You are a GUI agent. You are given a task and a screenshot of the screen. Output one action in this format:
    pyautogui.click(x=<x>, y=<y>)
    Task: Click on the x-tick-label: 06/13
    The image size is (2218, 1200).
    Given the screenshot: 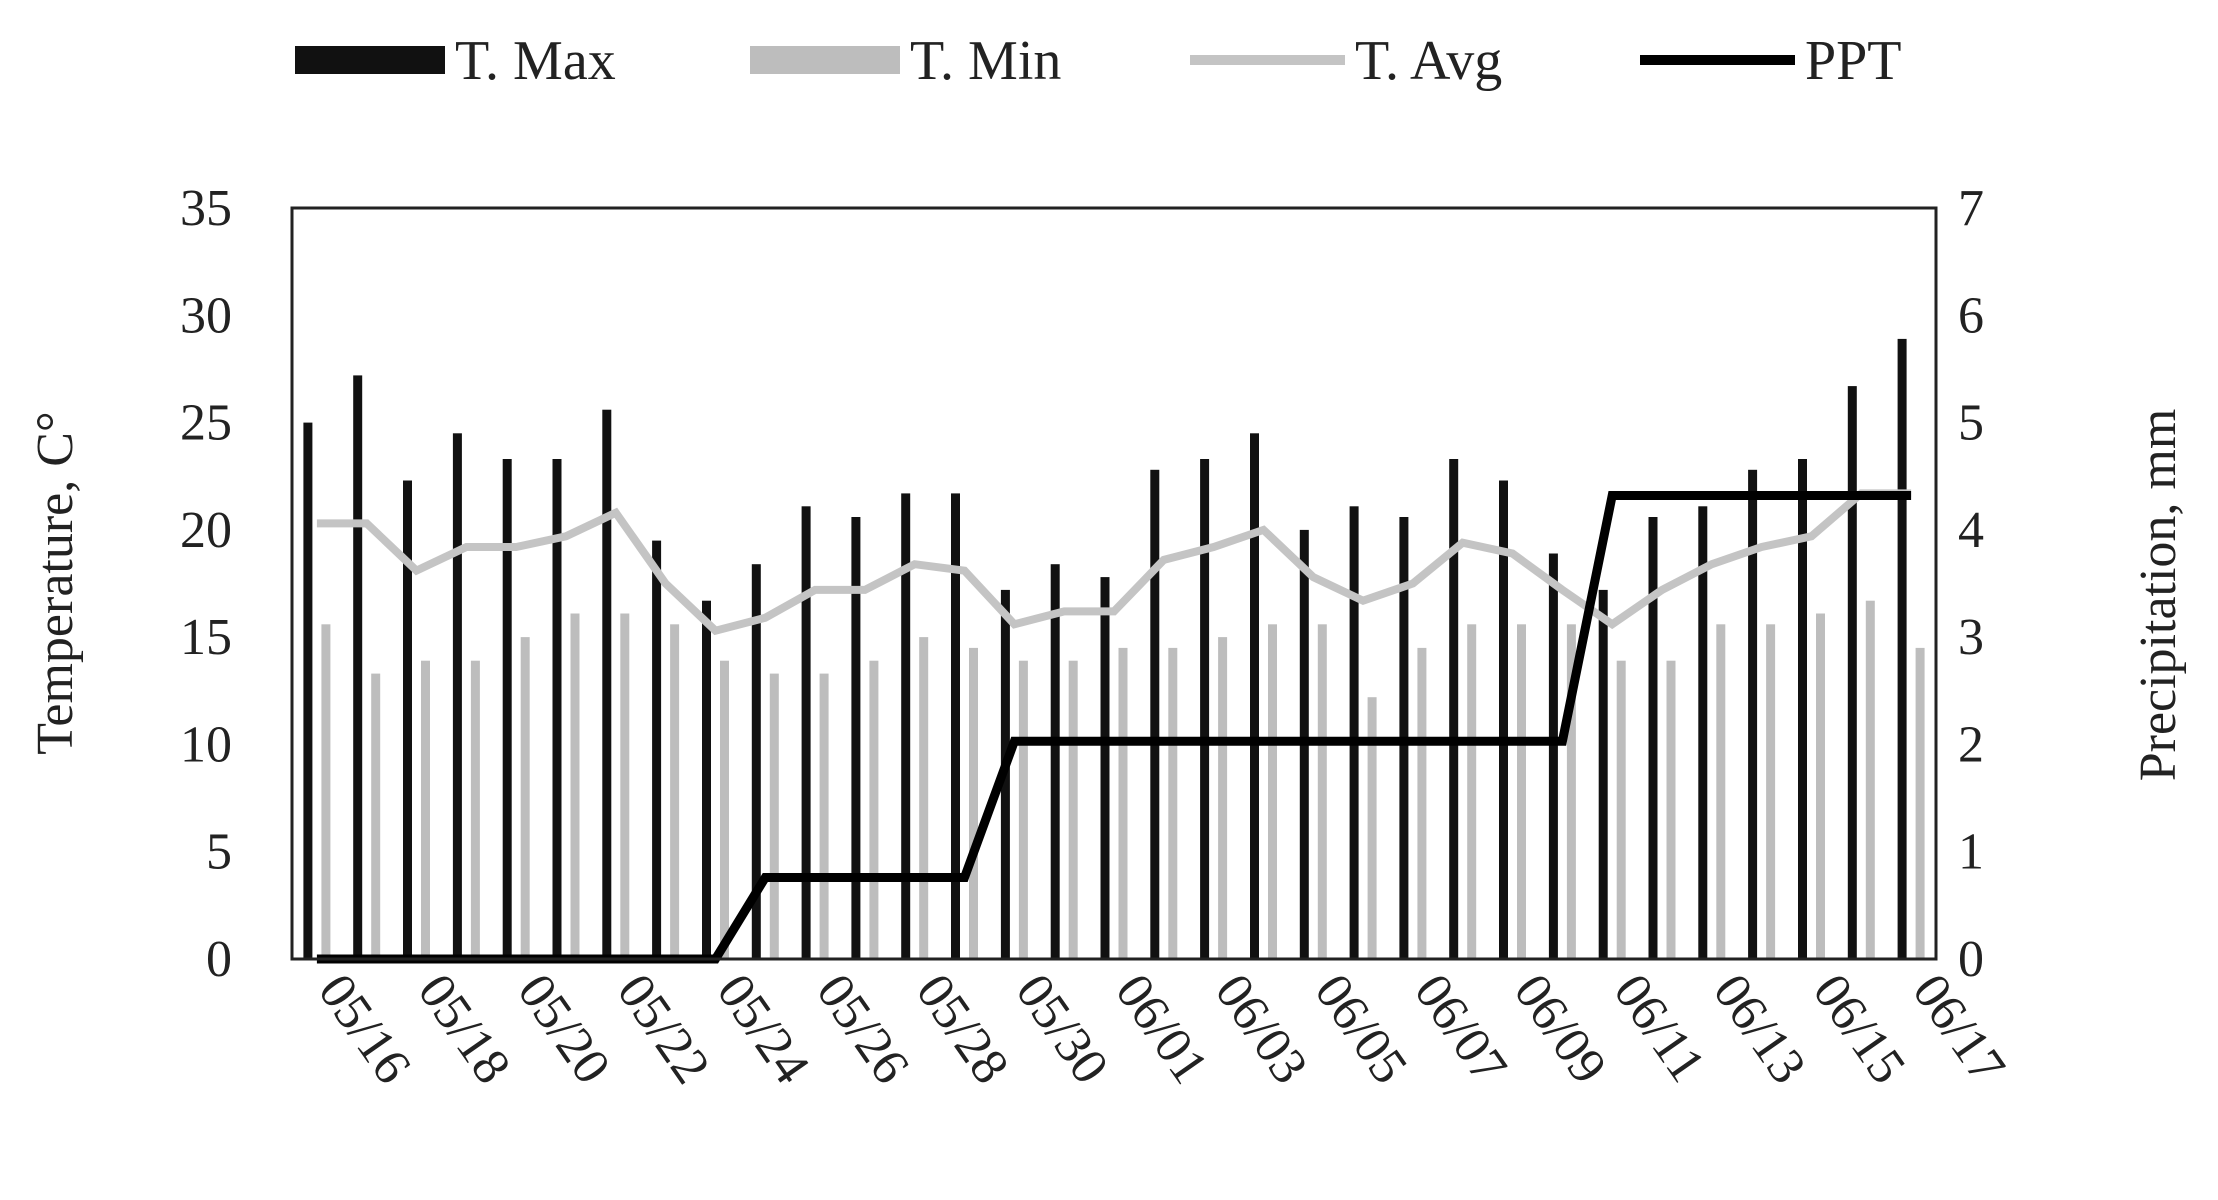 What is the action you would take?
    pyautogui.click(x=1759, y=1029)
    